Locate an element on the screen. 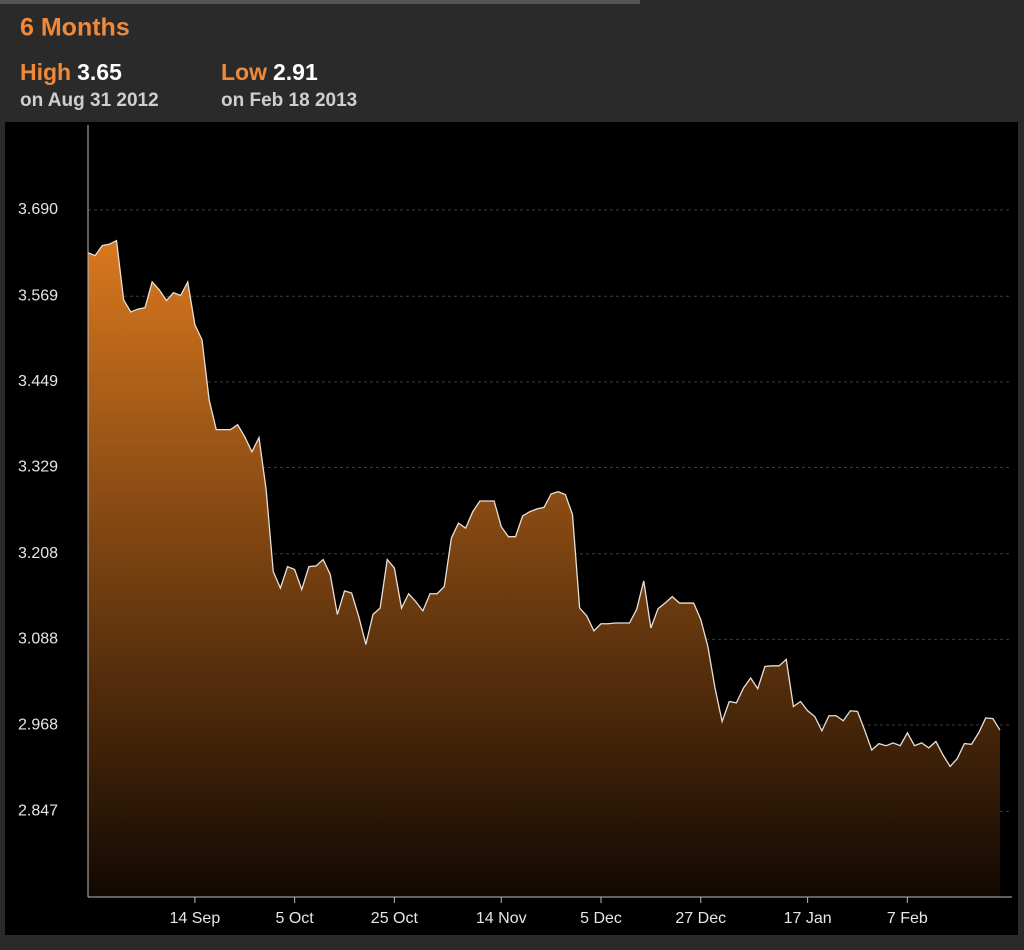 The image size is (1024, 950). low-date: on Feb 18 2013 is located at coordinates (289, 100).